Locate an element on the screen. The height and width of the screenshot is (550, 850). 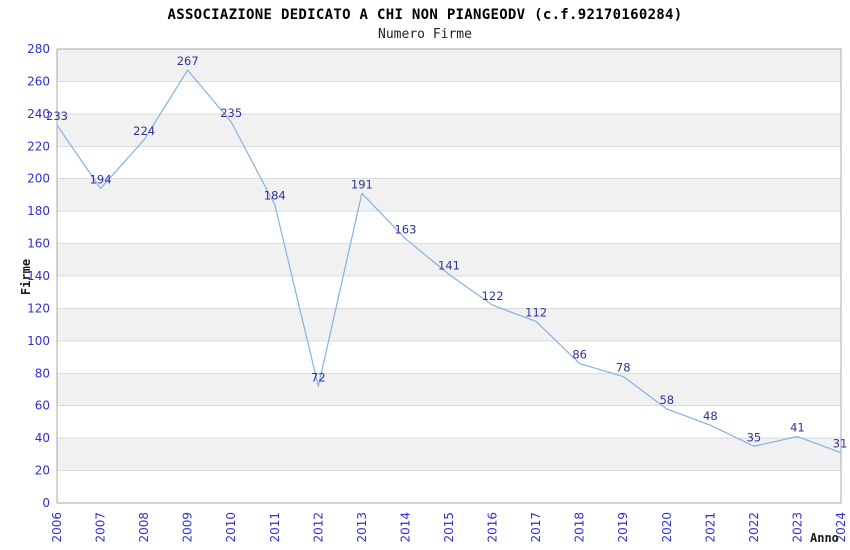
x-tick-label: 2023 is located at coordinates (797, 527).